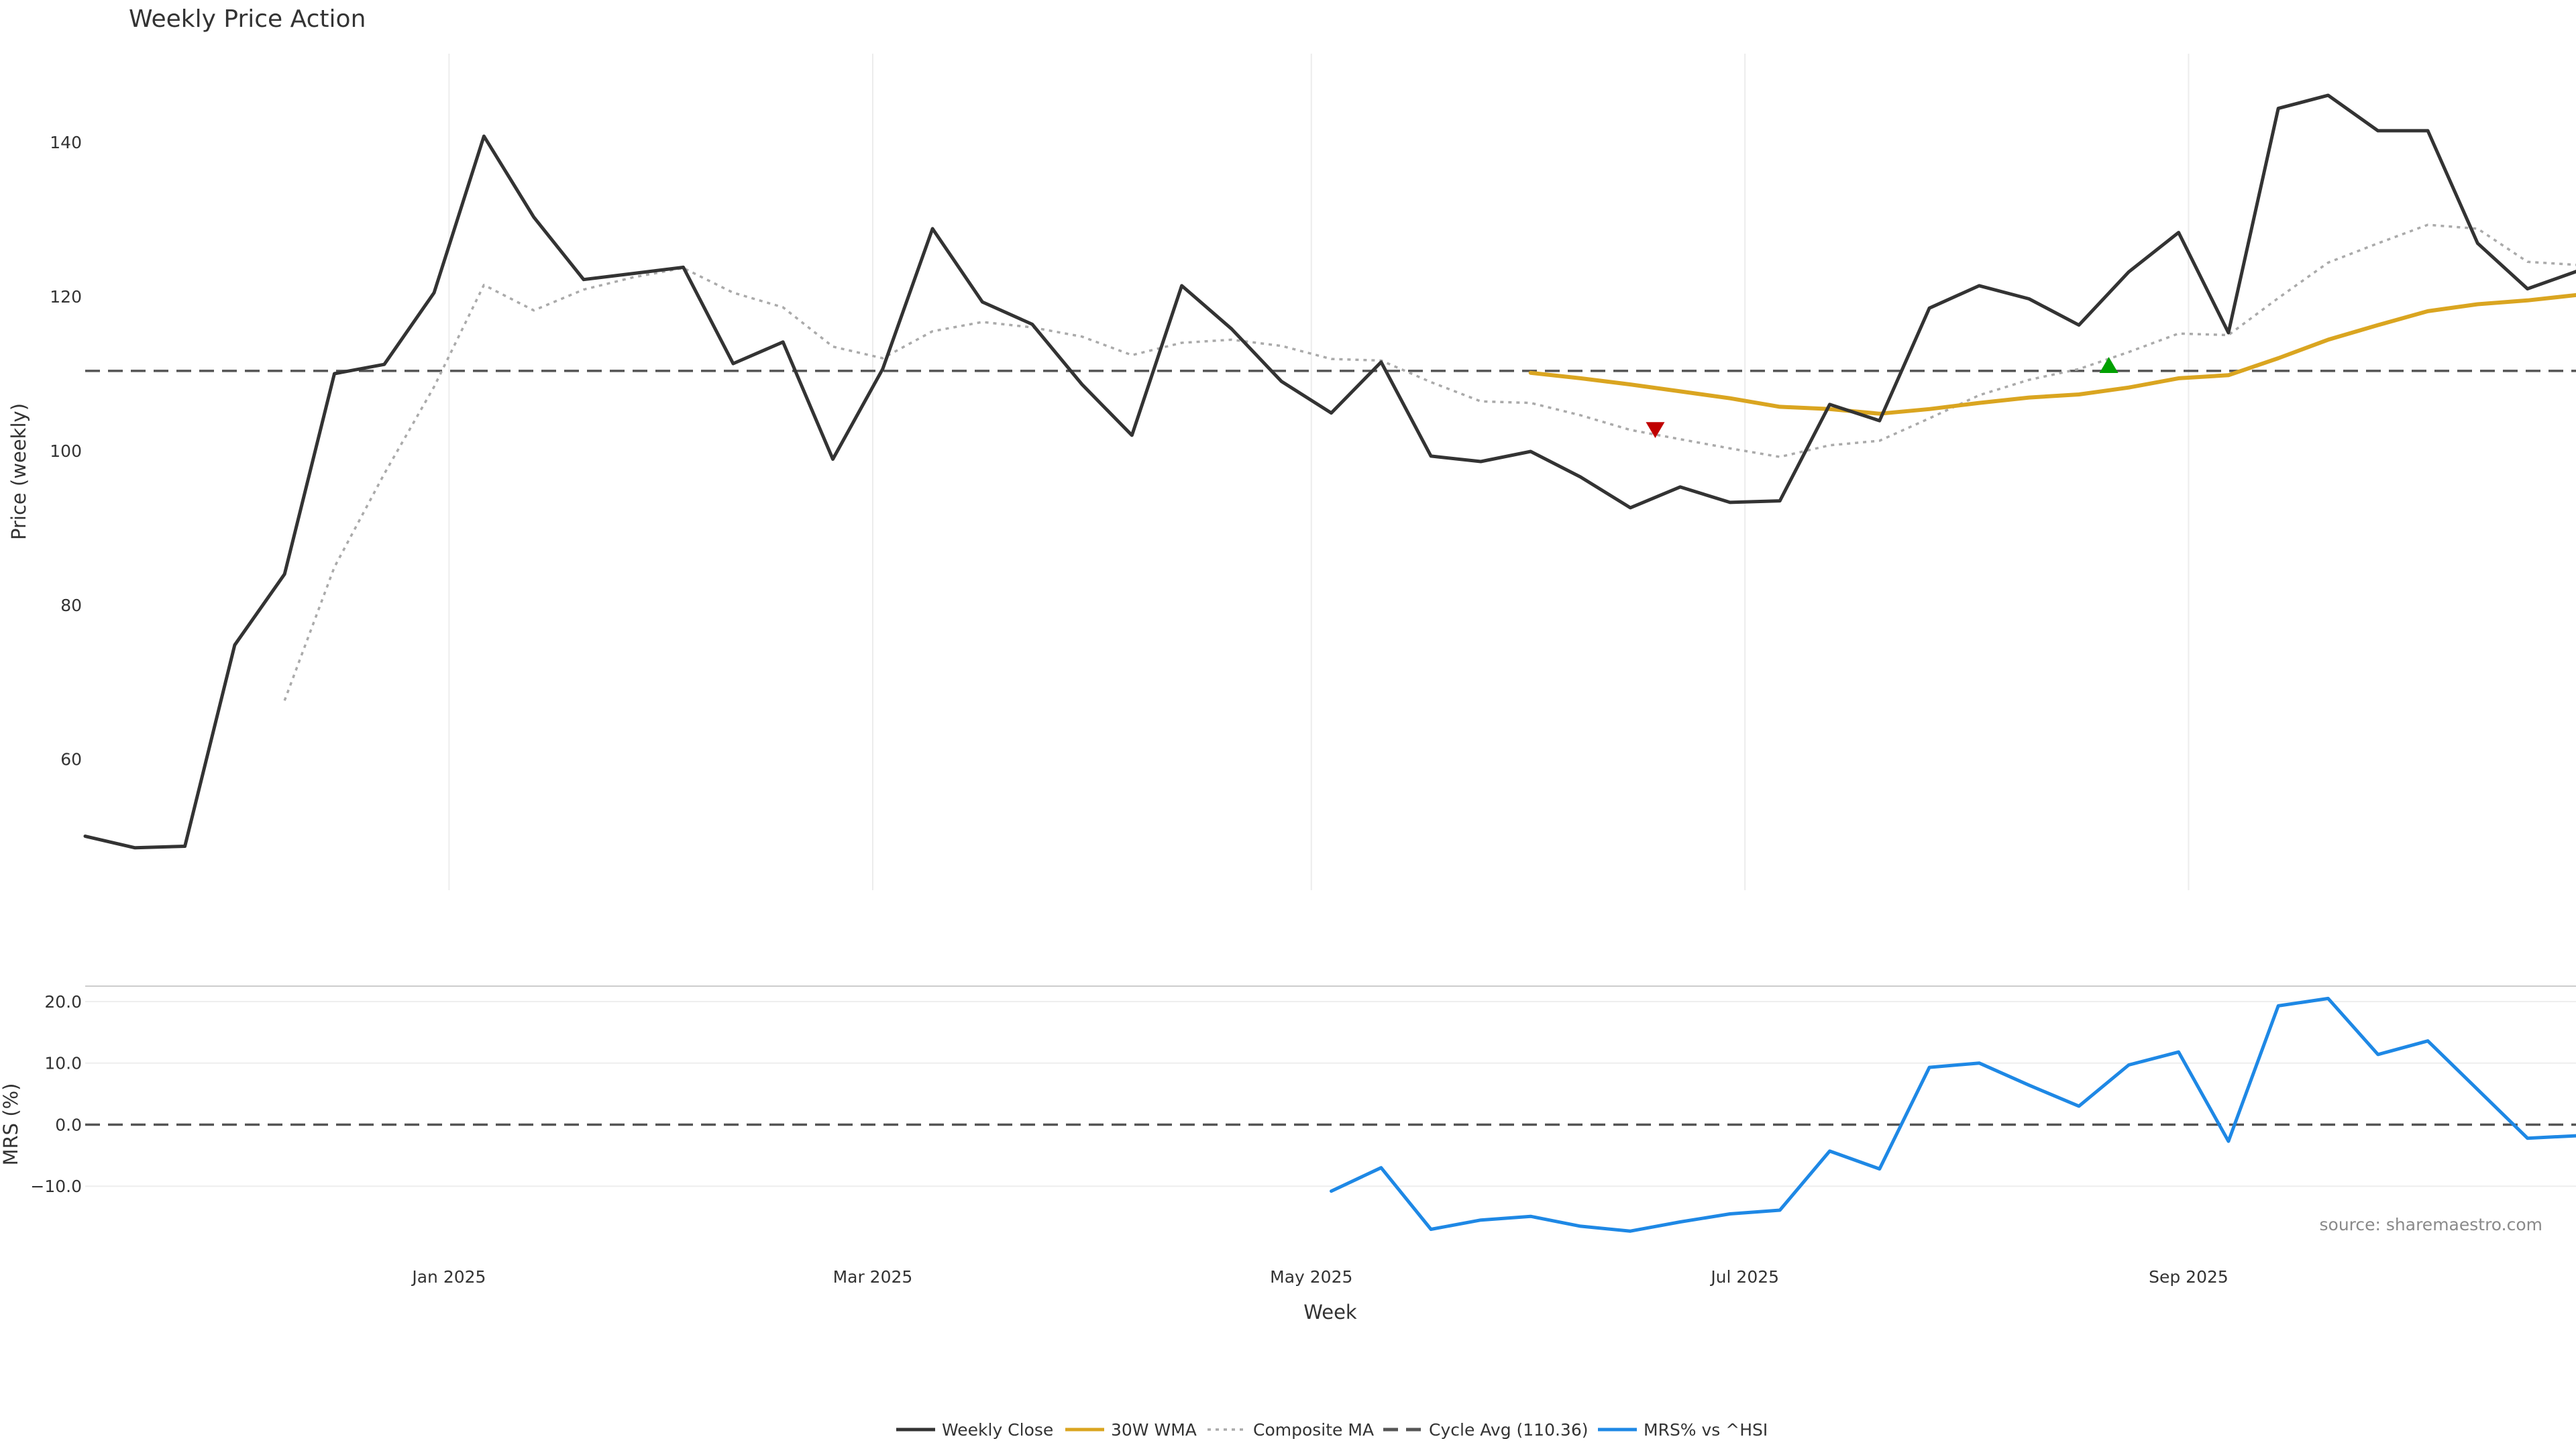 The height and width of the screenshot is (1449, 2576). Describe the element at coordinates (2052, 354) in the screenshot. I see `wma-30w-line` at that location.